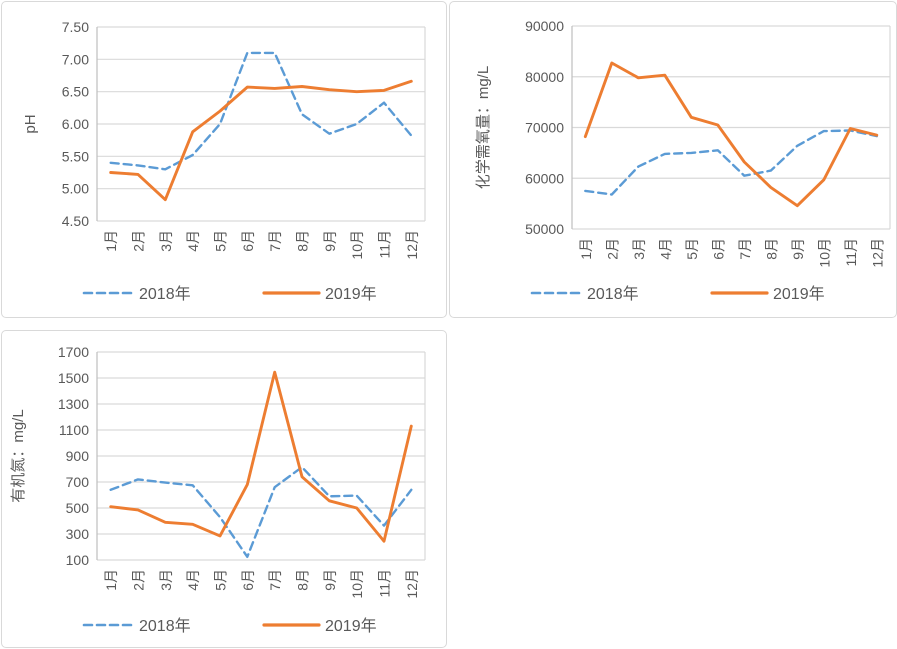 This screenshot has height=649, width=897. What do you see at coordinates (483, 127) in the screenshot?
I see `y-axis-title: 化学需氧量：mg/L` at bounding box center [483, 127].